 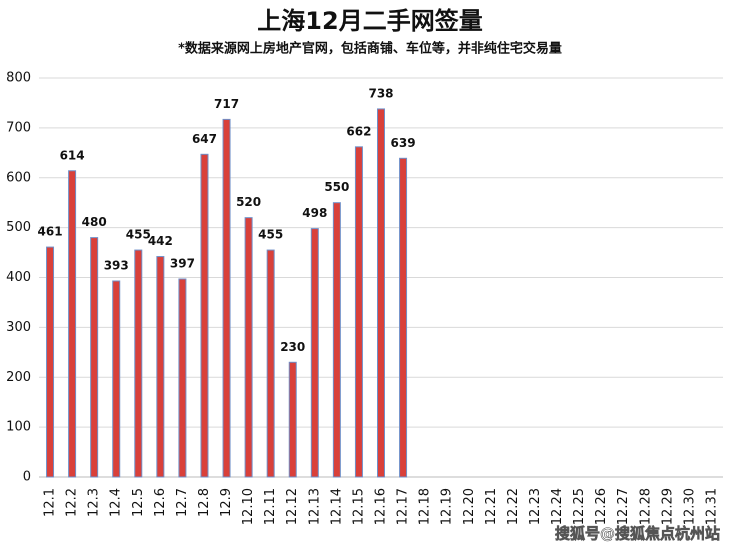 What do you see at coordinates (27, 477) in the screenshot?
I see `y-tick-label: 0` at bounding box center [27, 477].